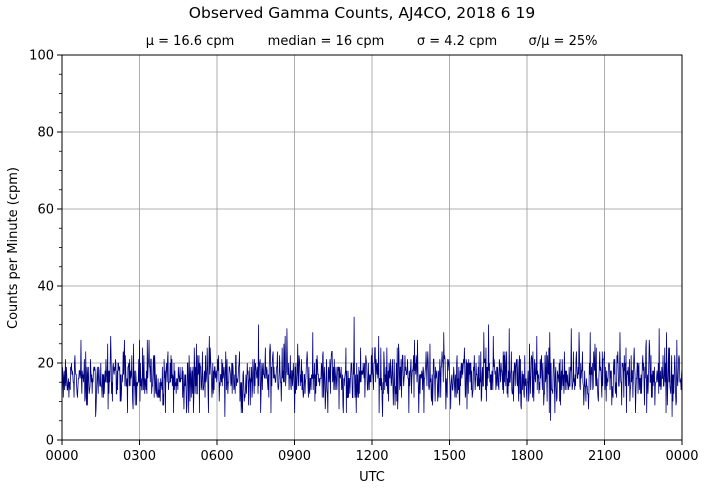 This screenshot has width=705, height=489. I want to click on y-tick-label: 40, so click(45, 287).